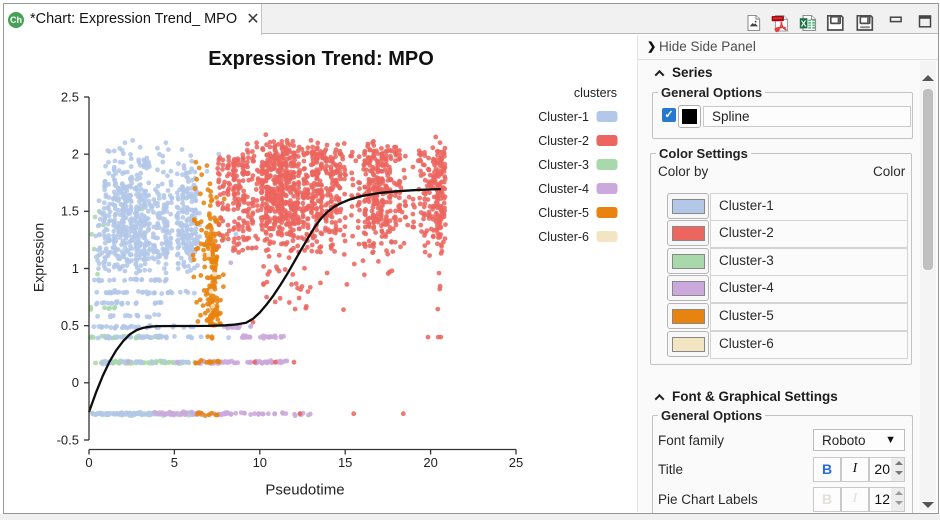  Describe the element at coordinates (39, 257) in the screenshot. I see `svg-text: Expression` at that location.